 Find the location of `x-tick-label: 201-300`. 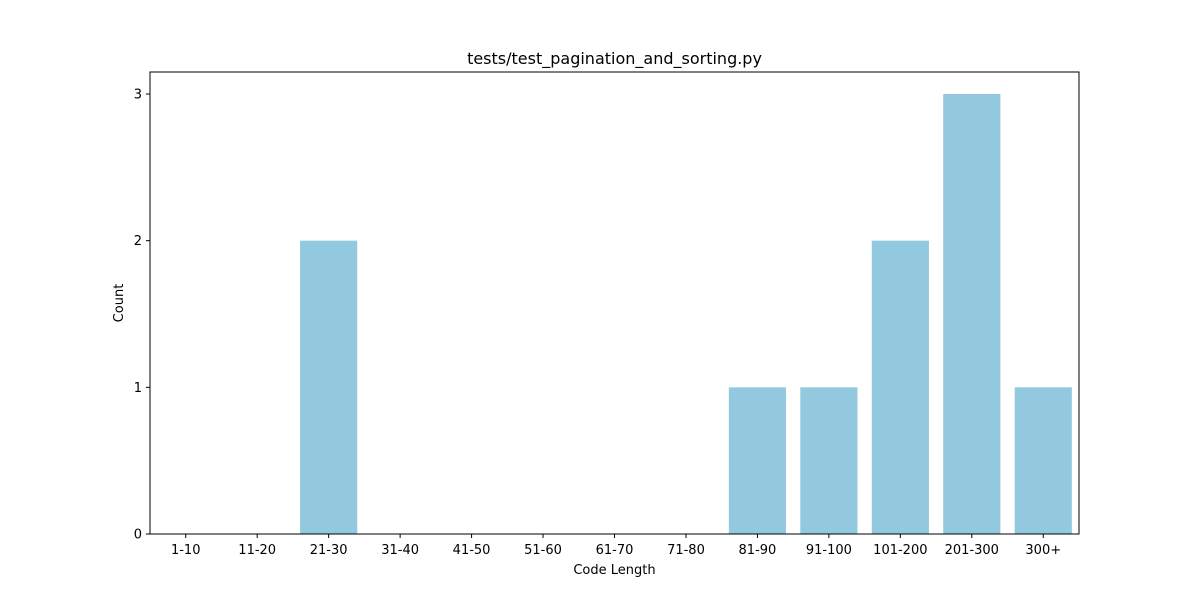

x-tick-label: 201-300 is located at coordinates (972, 550).